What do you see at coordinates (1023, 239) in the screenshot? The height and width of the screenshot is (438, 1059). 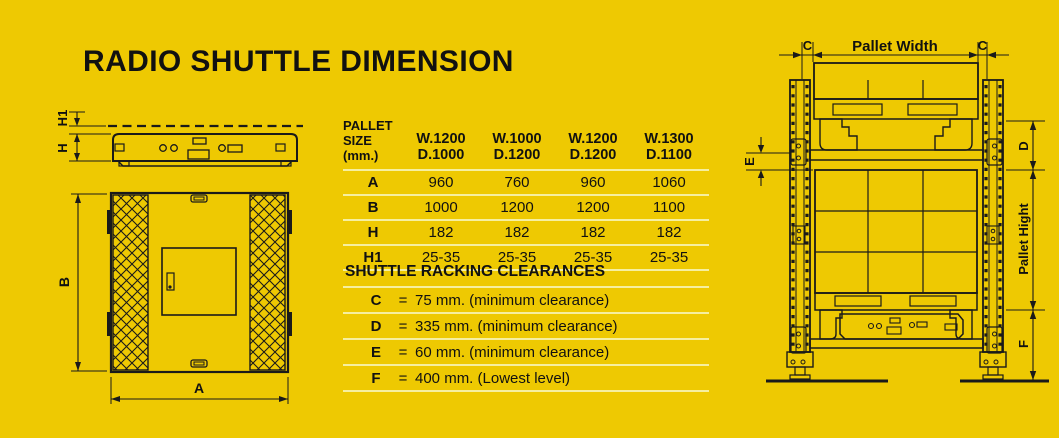 I see `label-pallet-height: Pallet Hight` at bounding box center [1023, 239].